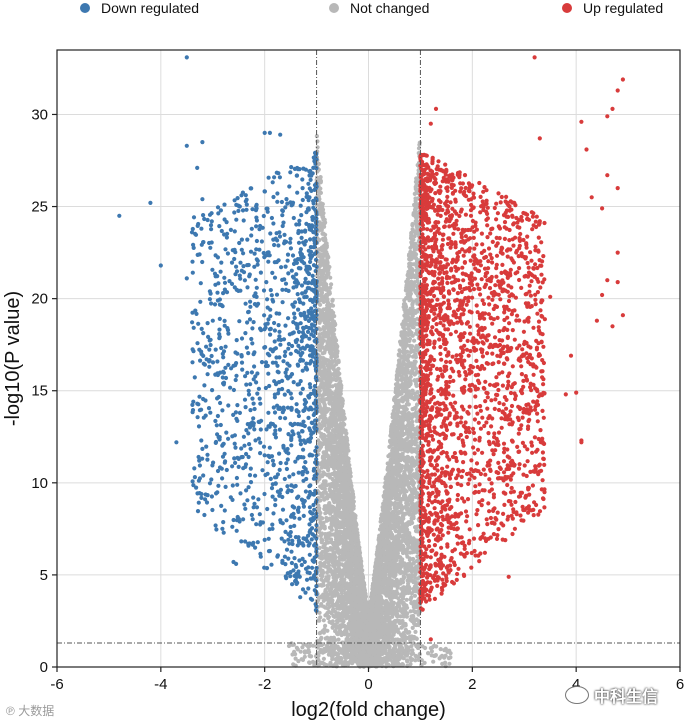  I want to click on legend-item-not-changed: Not changed, so click(379, 8).